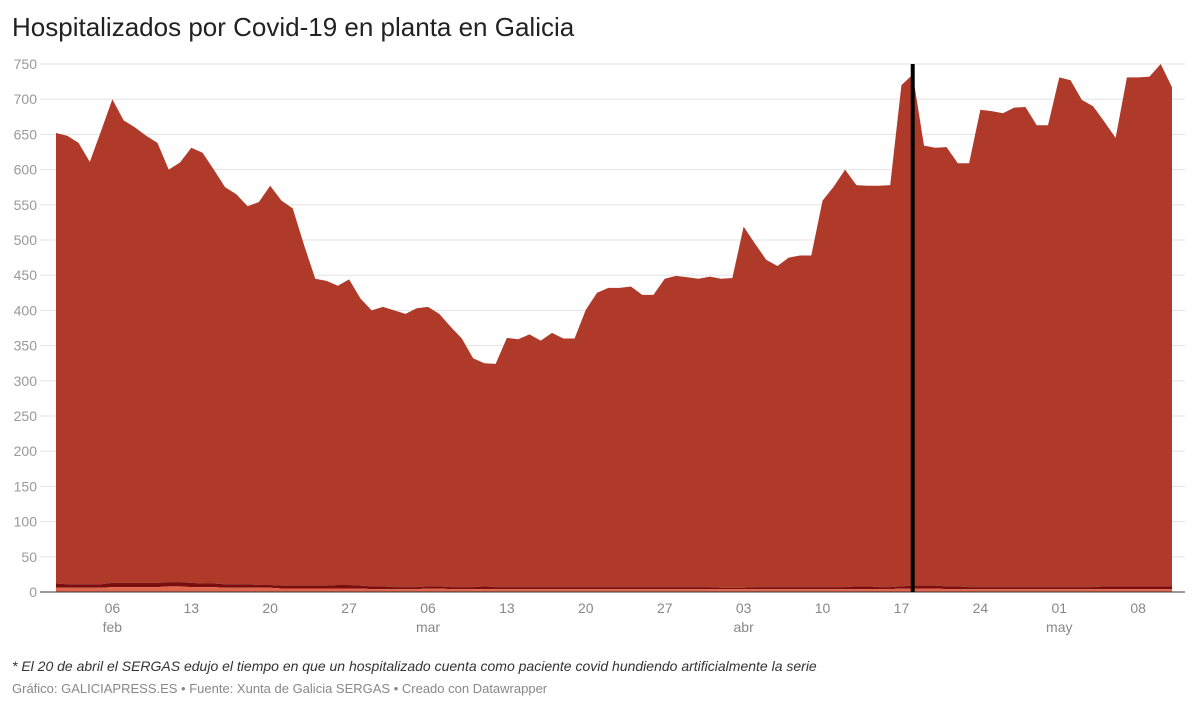 This screenshot has height=709, width=1199. I want to click on x-tick-month: abr, so click(744, 627).